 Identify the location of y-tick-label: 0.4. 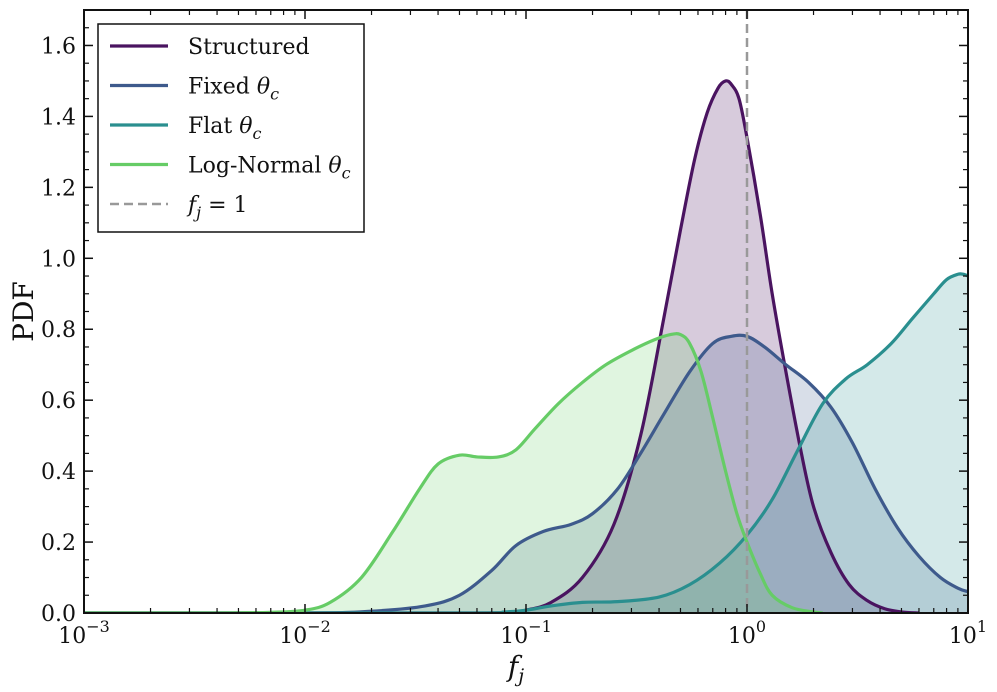
(58, 472).